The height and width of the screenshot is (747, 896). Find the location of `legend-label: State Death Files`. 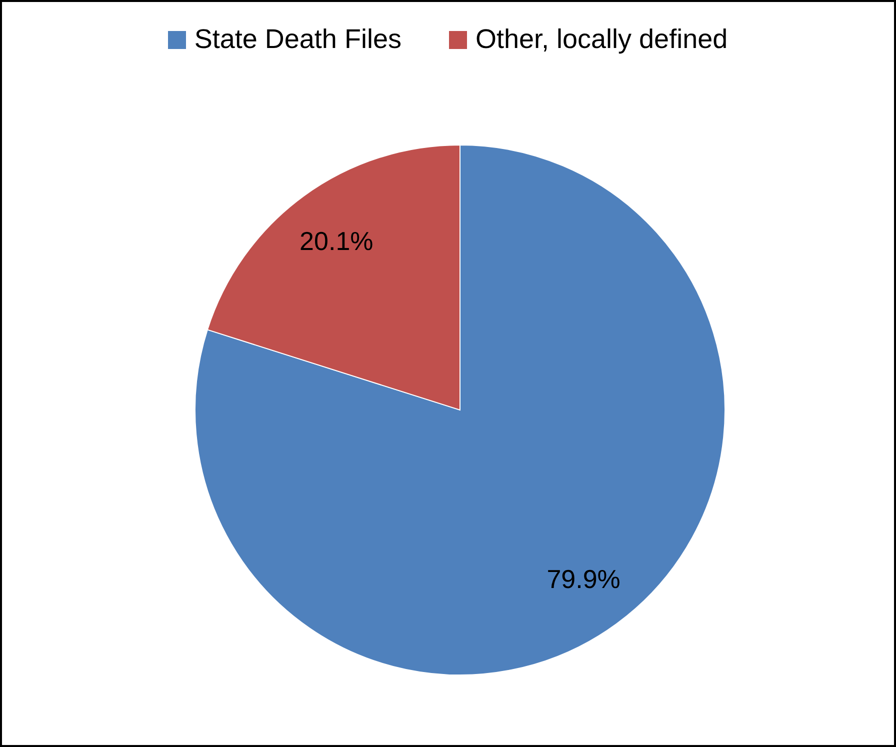

legend-label: State Death Files is located at coordinates (298, 39).